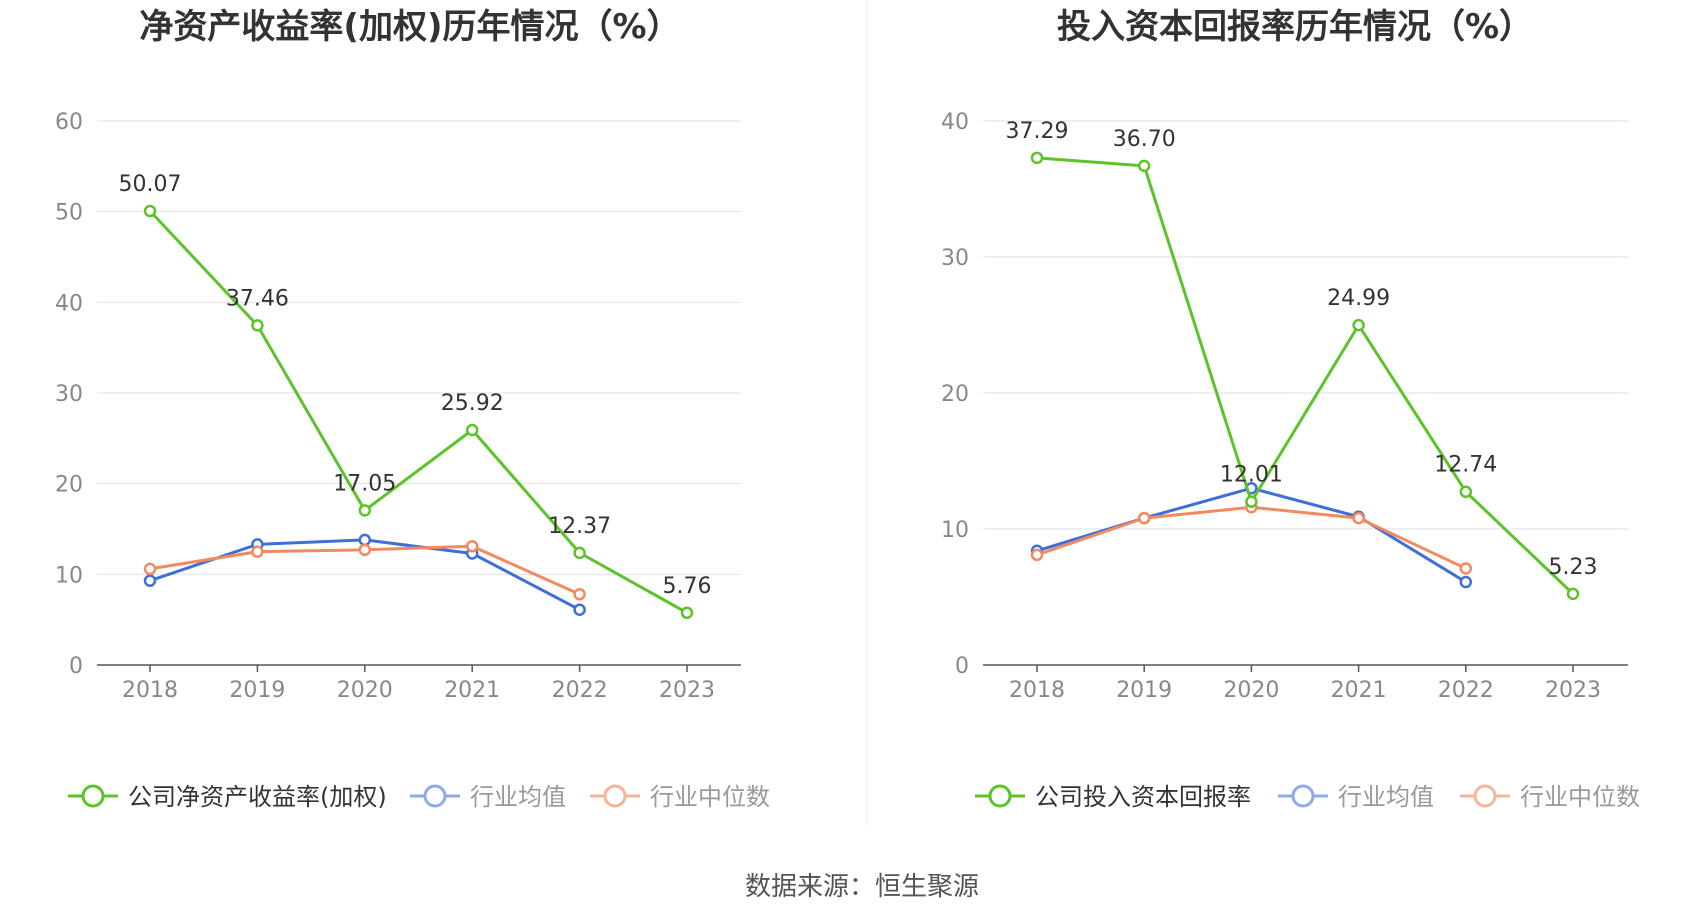  What do you see at coordinates (1465, 465) in the screenshot?
I see `data-label: 12.74` at bounding box center [1465, 465].